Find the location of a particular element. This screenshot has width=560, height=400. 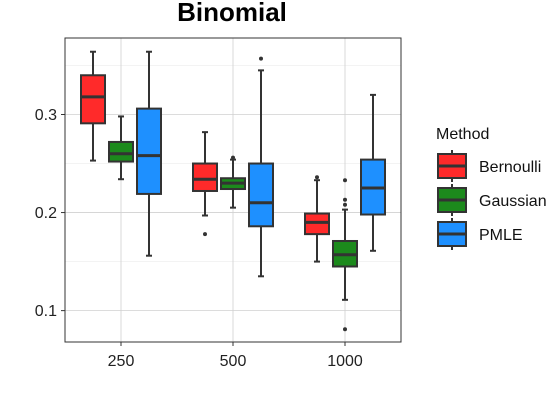

legend-item-bernoulli: Bernoulli is located at coordinates (489, 166).